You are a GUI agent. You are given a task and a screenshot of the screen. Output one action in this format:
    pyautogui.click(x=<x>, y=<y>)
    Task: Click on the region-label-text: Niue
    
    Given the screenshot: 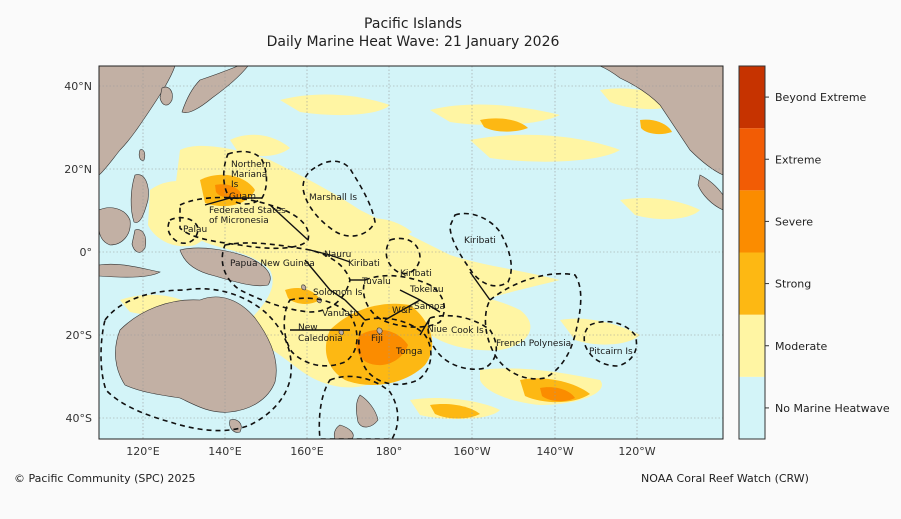 What is the action you would take?
    pyautogui.click(x=437, y=330)
    